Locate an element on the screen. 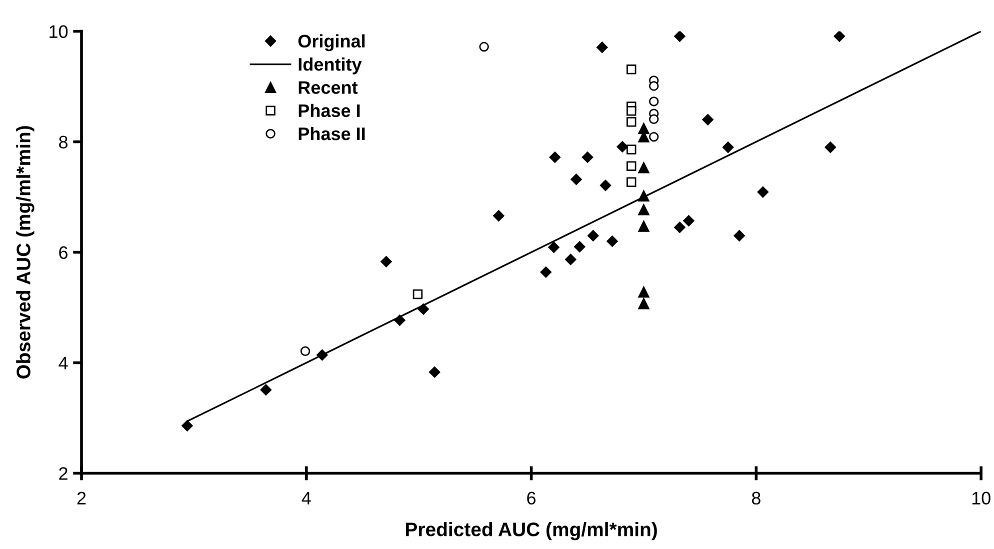 This screenshot has width=994, height=549. x-tick-label: 8 is located at coordinates (756, 498).